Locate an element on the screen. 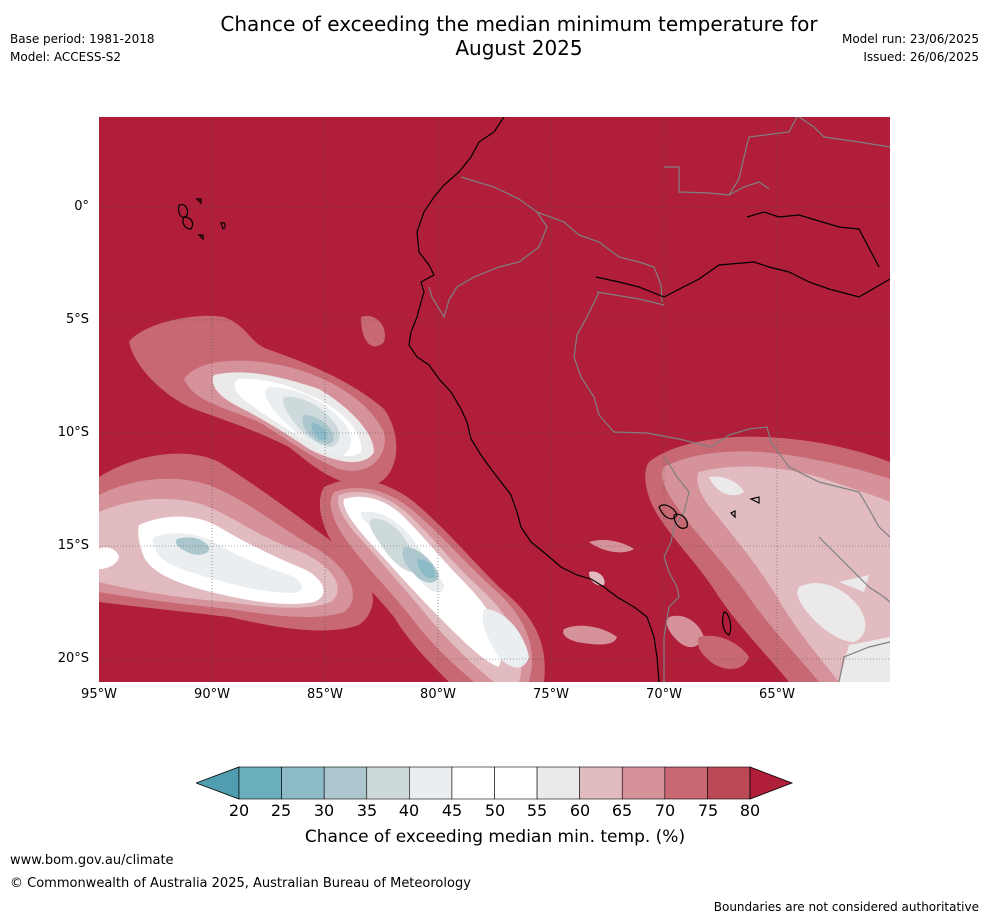 This screenshot has height=919, width=988. meta-left: Base period: 1981-2018 Model: ACCESS-S2 is located at coordinates (82, 50).